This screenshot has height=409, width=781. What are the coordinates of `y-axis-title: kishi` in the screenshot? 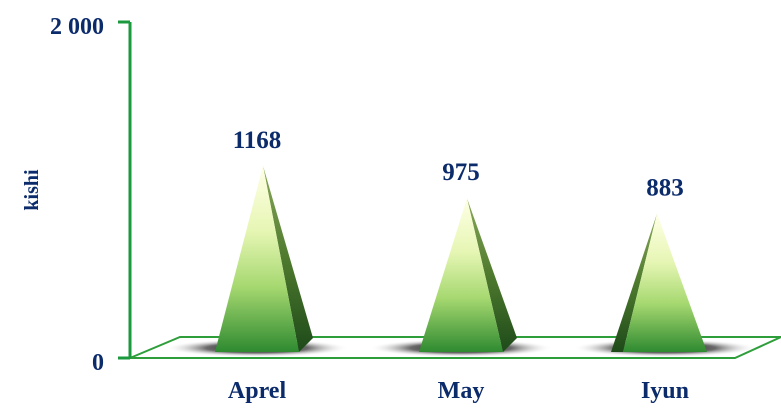 It's located at (32, 190).